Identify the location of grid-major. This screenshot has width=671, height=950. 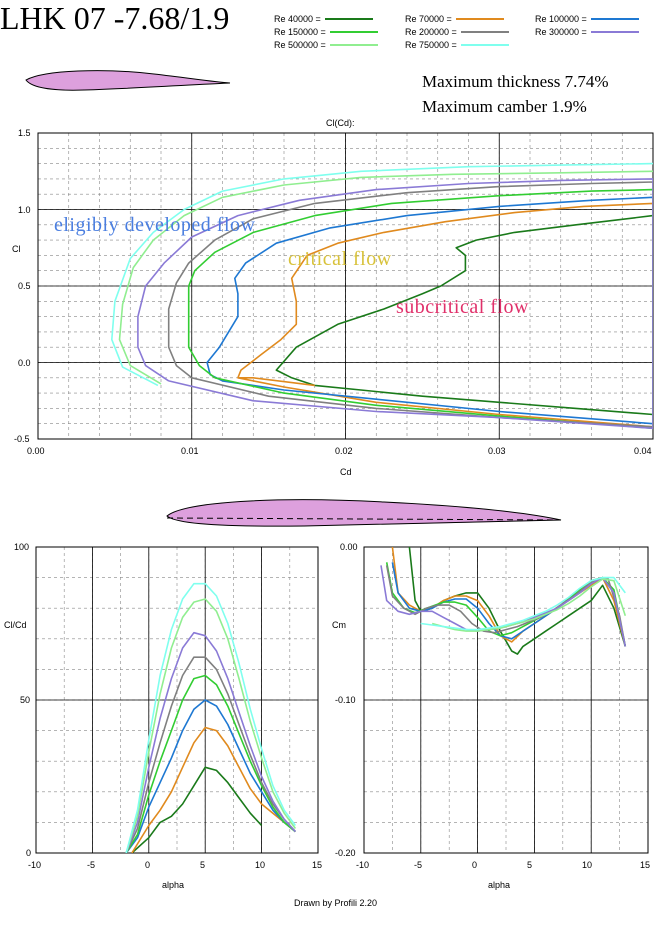
(506, 700).